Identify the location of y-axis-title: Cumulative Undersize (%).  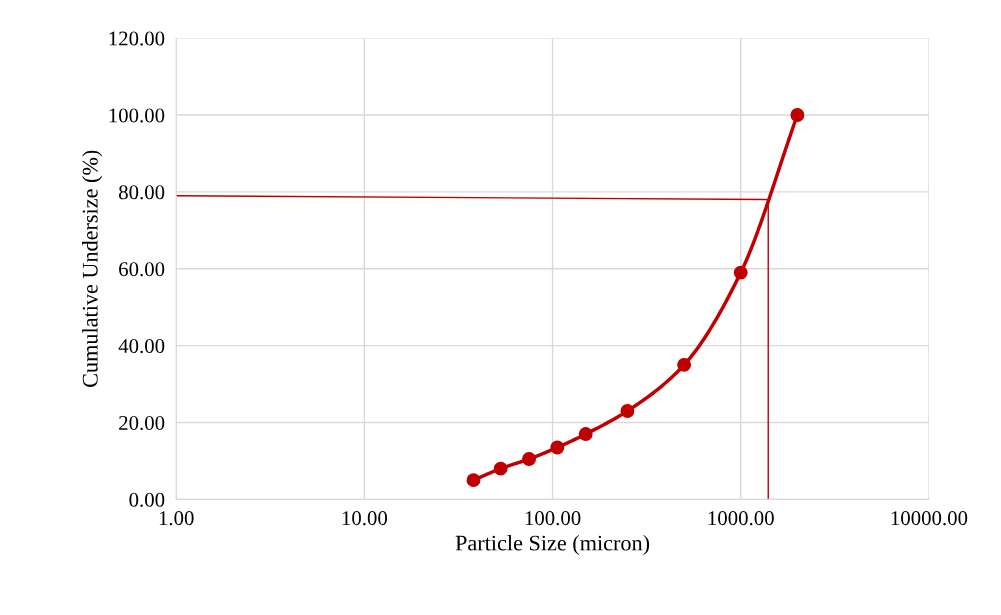
(92, 268).